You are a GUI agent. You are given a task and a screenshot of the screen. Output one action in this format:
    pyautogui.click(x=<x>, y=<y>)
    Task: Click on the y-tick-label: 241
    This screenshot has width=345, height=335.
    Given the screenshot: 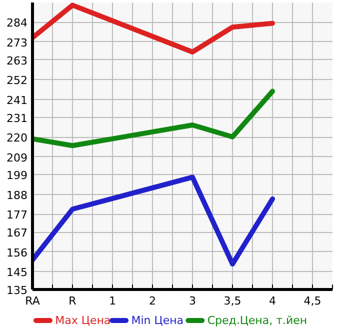 What is the action you would take?
    pyautogui.click(x=17, y=100)
    